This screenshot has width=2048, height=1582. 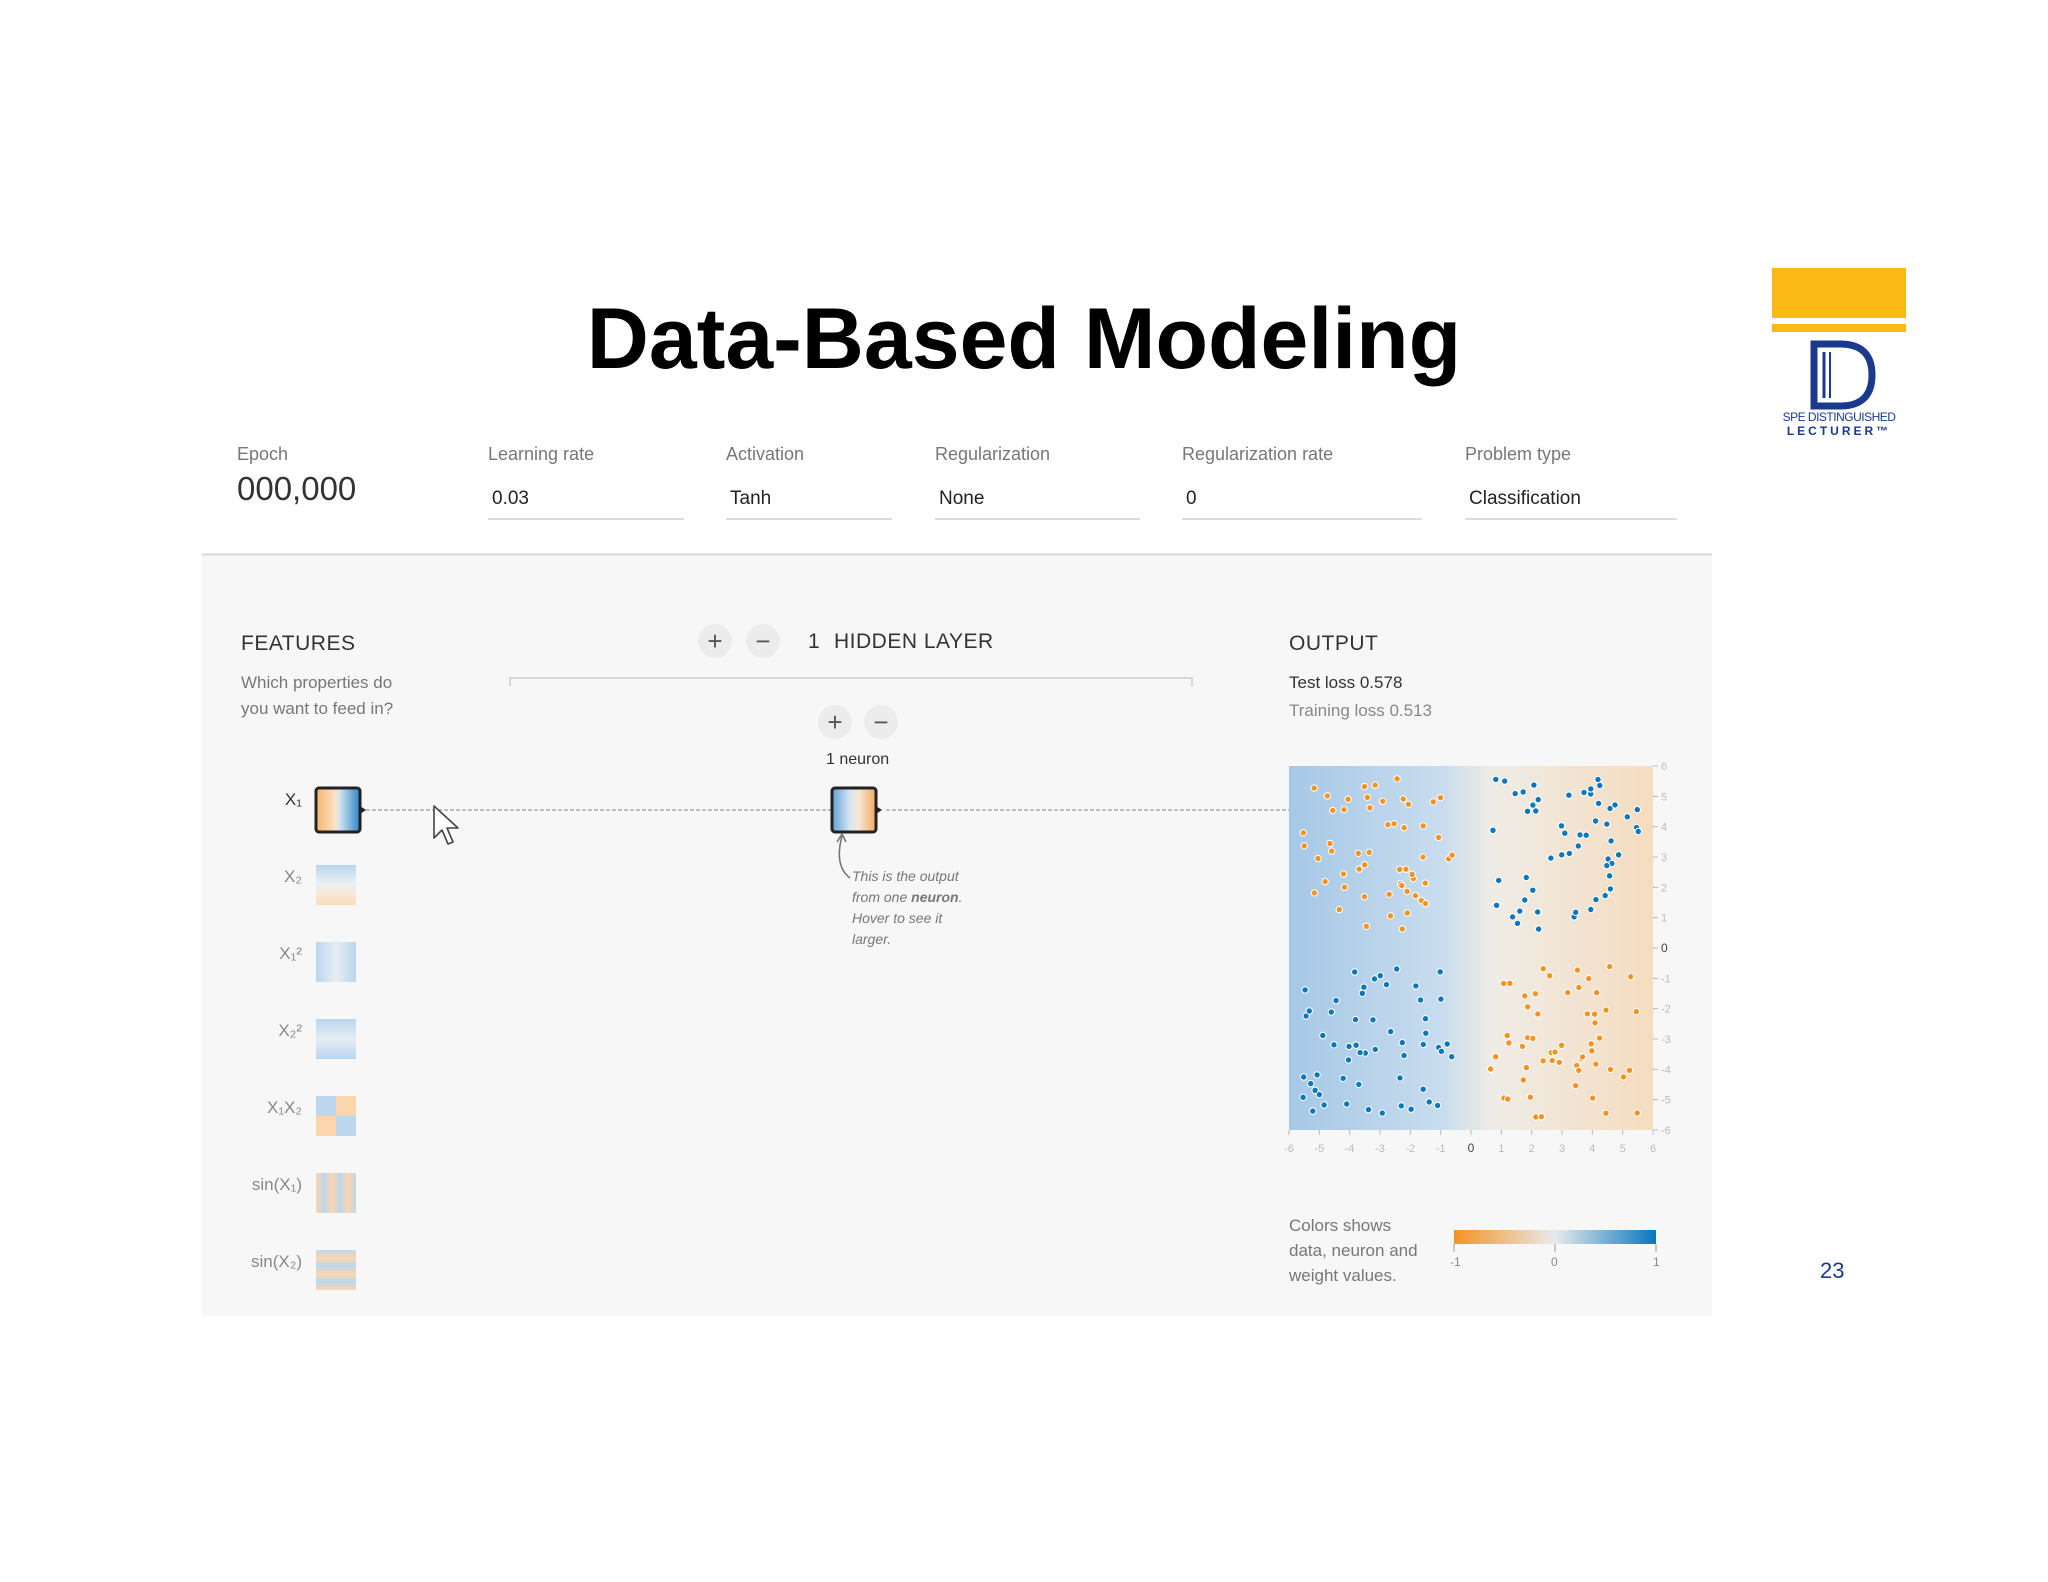 I want to click on feature-x1-squared-box, so click(x=336, y=962).